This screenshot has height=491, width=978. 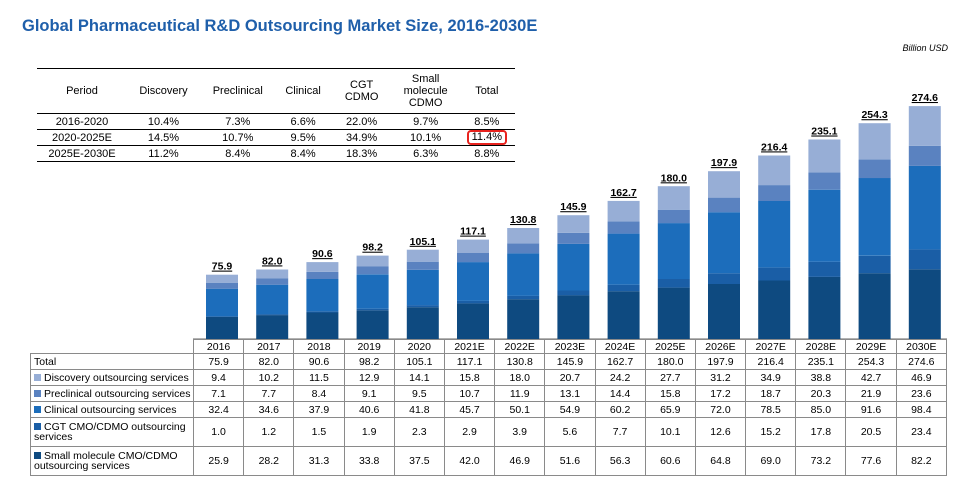 What do you see at coordinates (369, 432) in the screenshot?
I see `value-cell: 1.9` at bounding box center [369, 432].